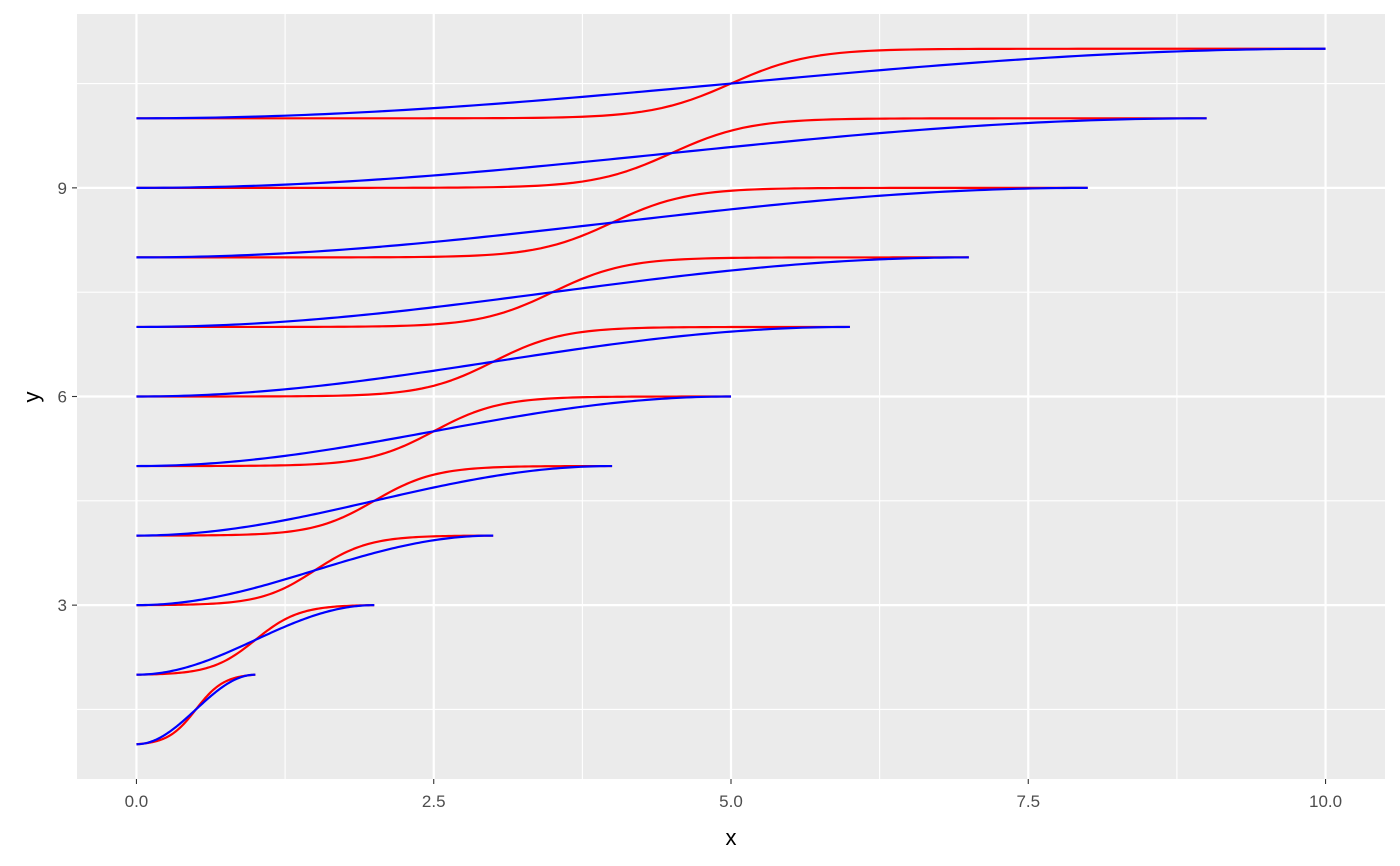 The width and height of the screenshot is (1400, 866). What do you see at coordinates (1028, 801) in the screenshot?
I see `x-tick-label: 7.5` at bounding box center [1028, 801].